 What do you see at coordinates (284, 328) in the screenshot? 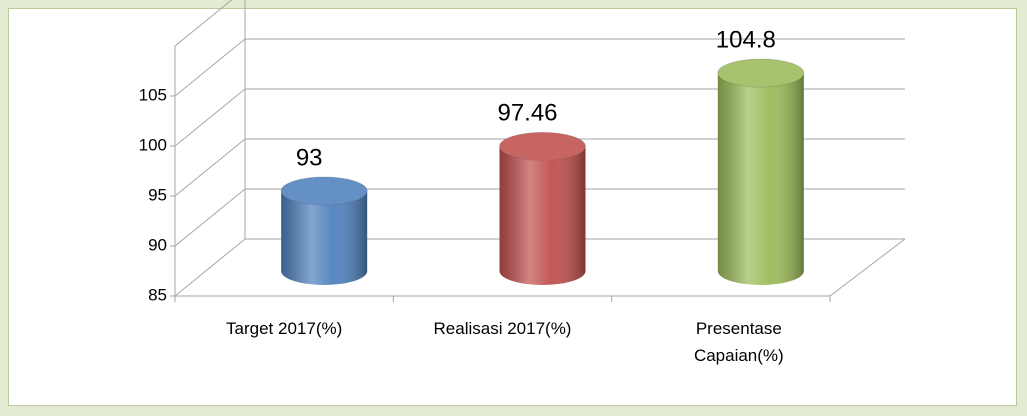
I see `x-tick-label: Target 2017(%)` at bounding box center [284, 328].